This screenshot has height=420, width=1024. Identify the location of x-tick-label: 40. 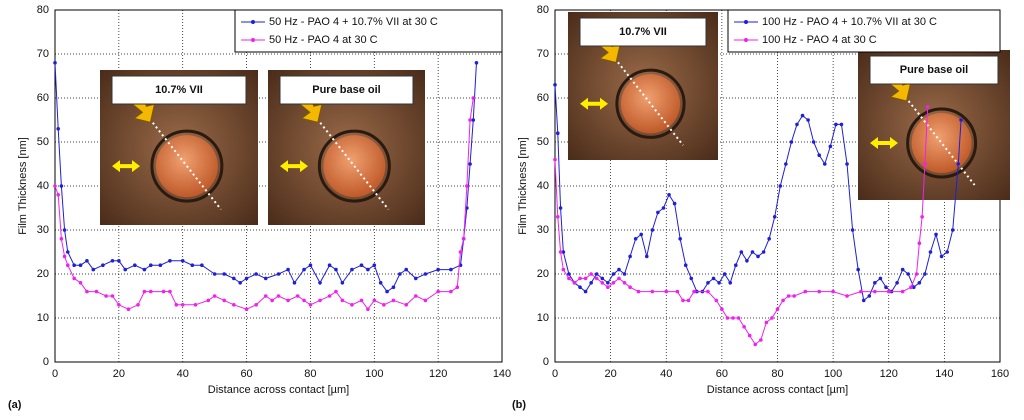
(666, 374).